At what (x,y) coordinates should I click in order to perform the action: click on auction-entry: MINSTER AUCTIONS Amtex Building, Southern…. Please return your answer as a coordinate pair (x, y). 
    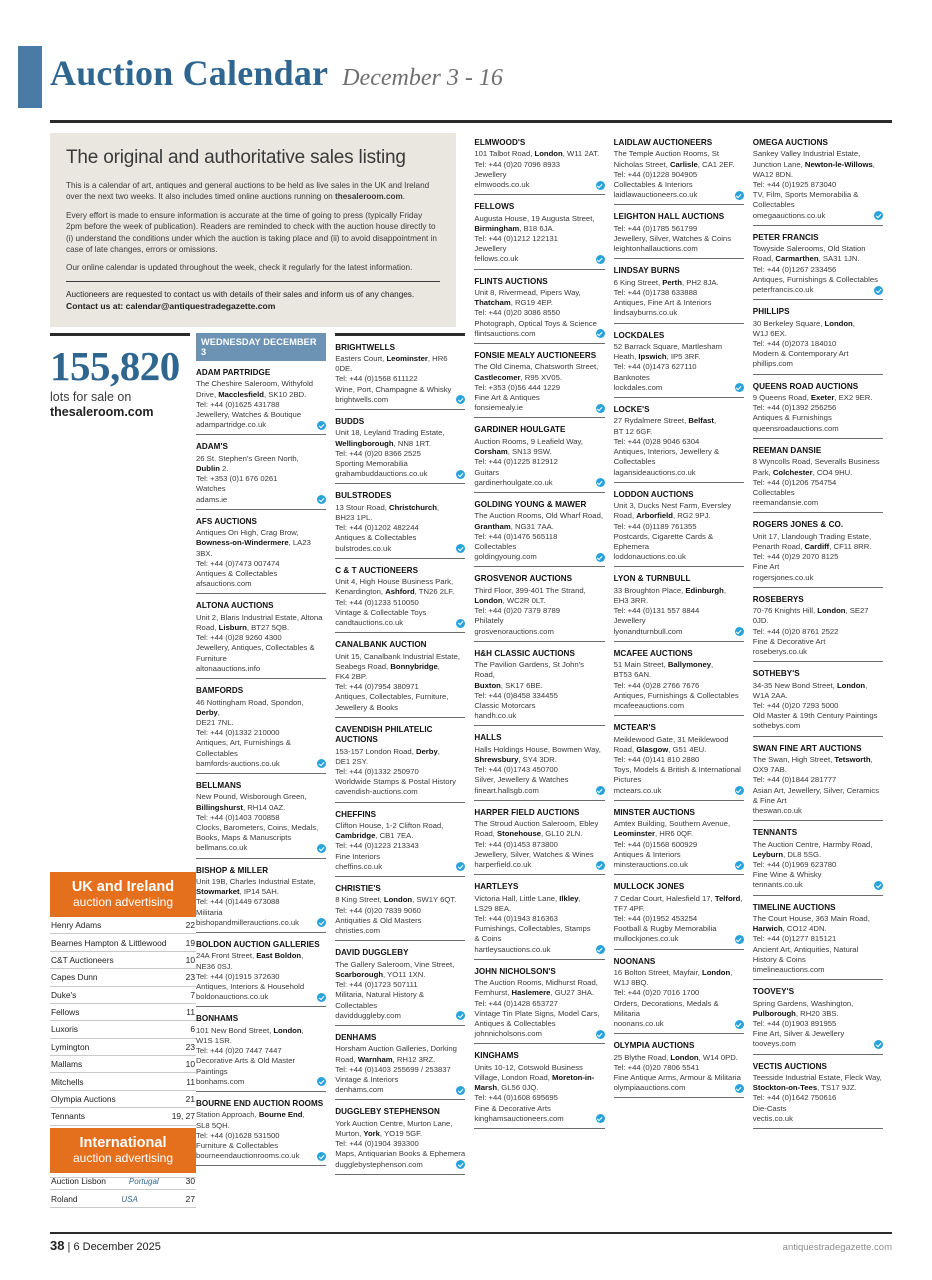
    Looking at the image, I should click on (678, 842).